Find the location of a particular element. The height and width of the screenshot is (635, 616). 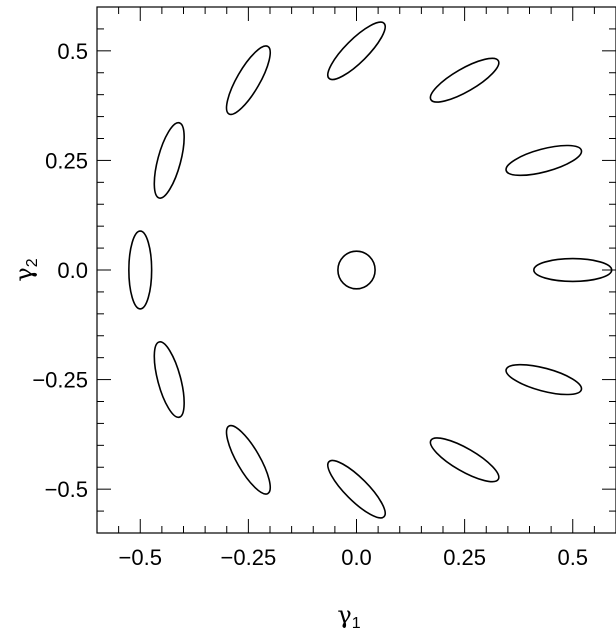

y-tick-label: −0.25 is located at coordinates (60, 380).